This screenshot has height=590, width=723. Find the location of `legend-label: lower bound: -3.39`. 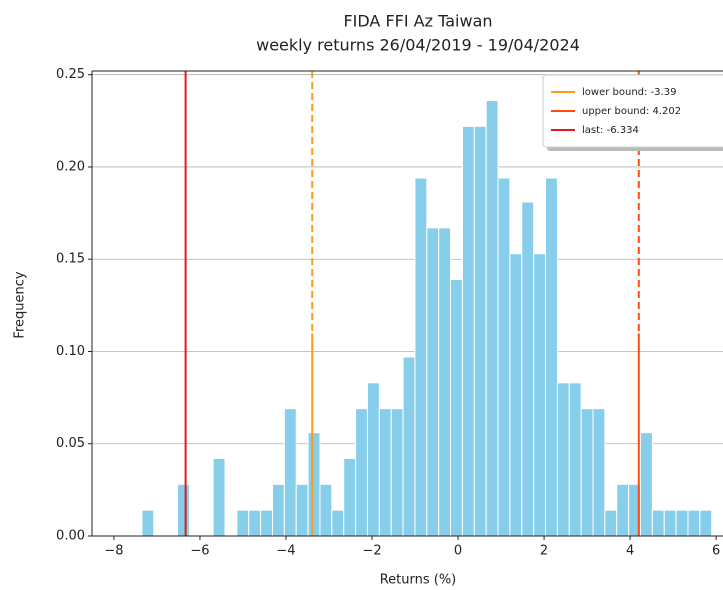

legend-label: lower bound: -3.39 is located at coordinates (629, 92).